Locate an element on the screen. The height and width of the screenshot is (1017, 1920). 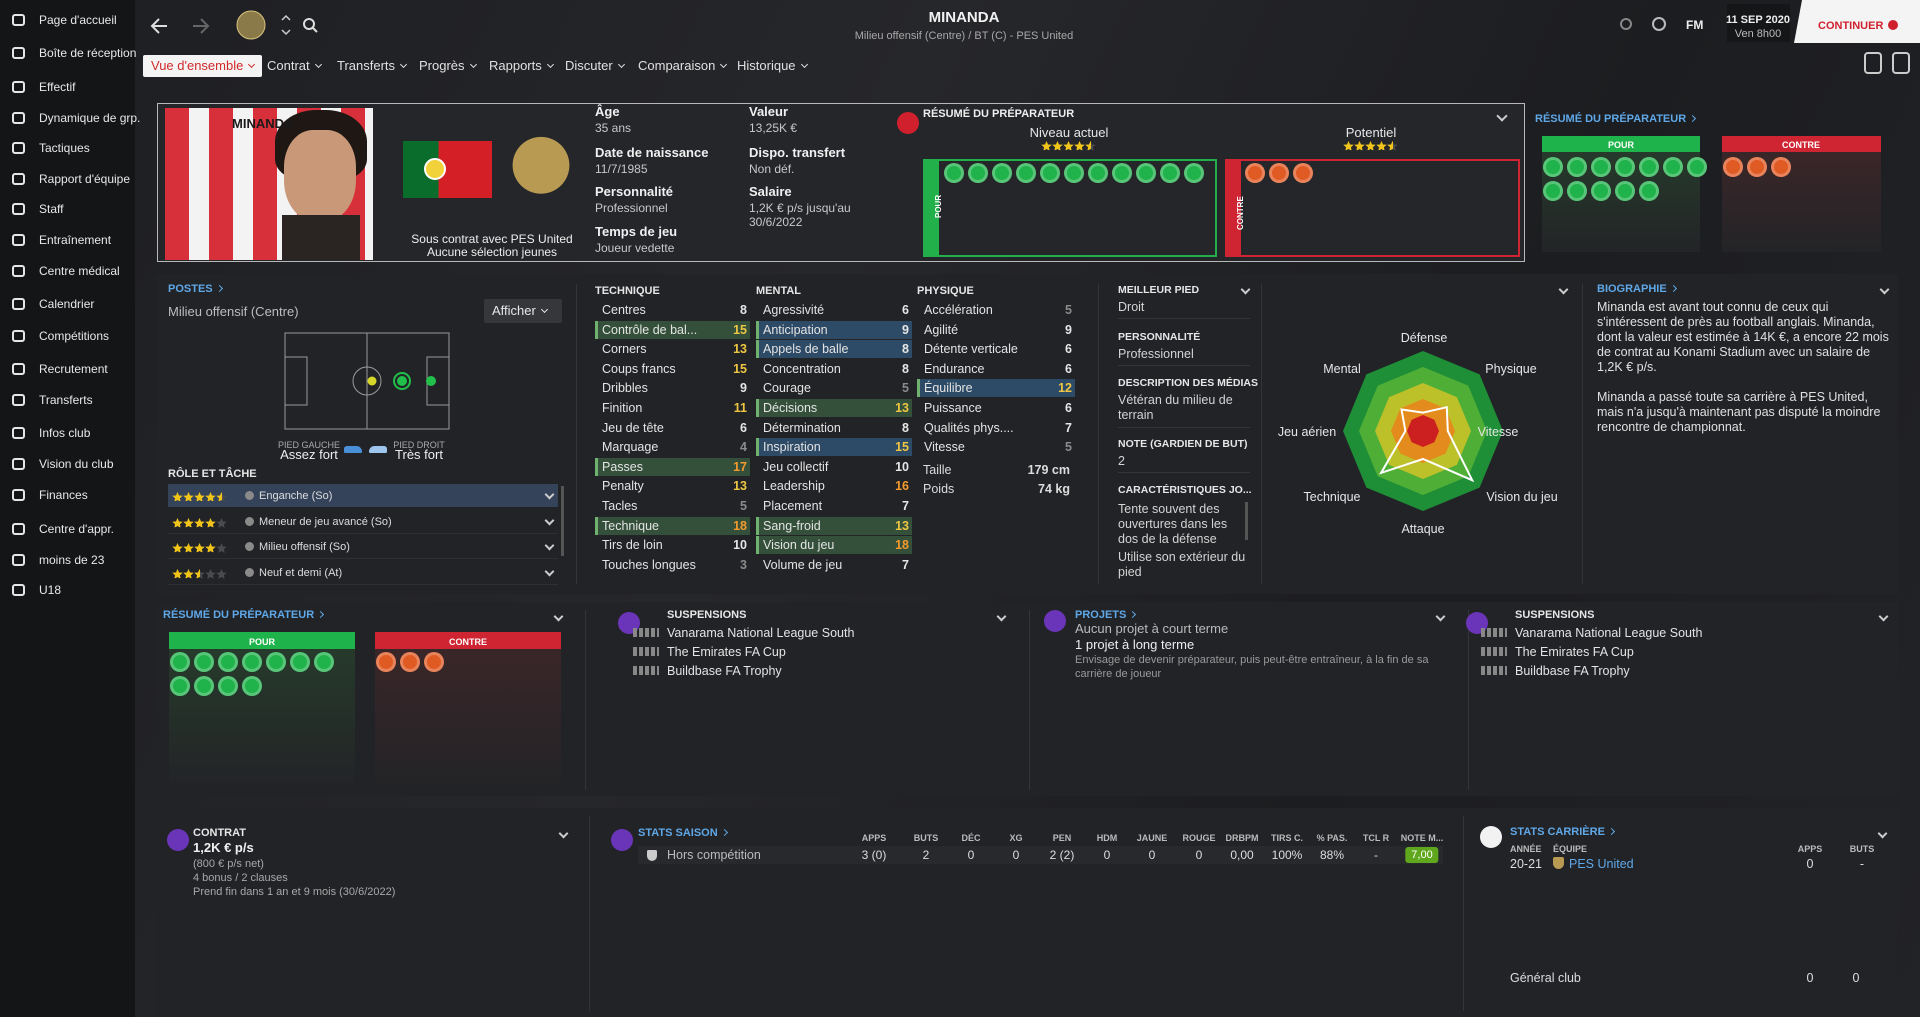
nav-item: Centre d'appr. is located at coordinates (77, 529).